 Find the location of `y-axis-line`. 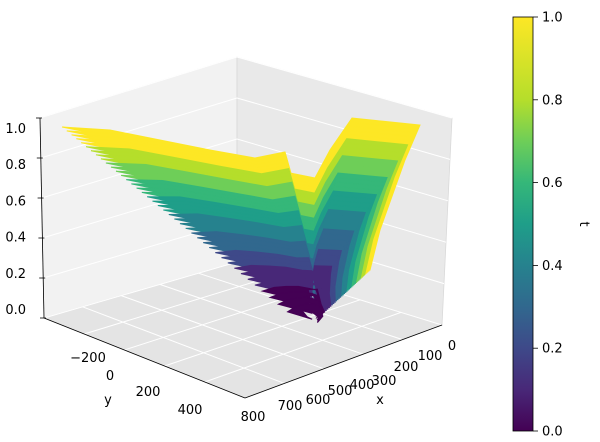

y-axis-line is located at coordinates (144, 358).